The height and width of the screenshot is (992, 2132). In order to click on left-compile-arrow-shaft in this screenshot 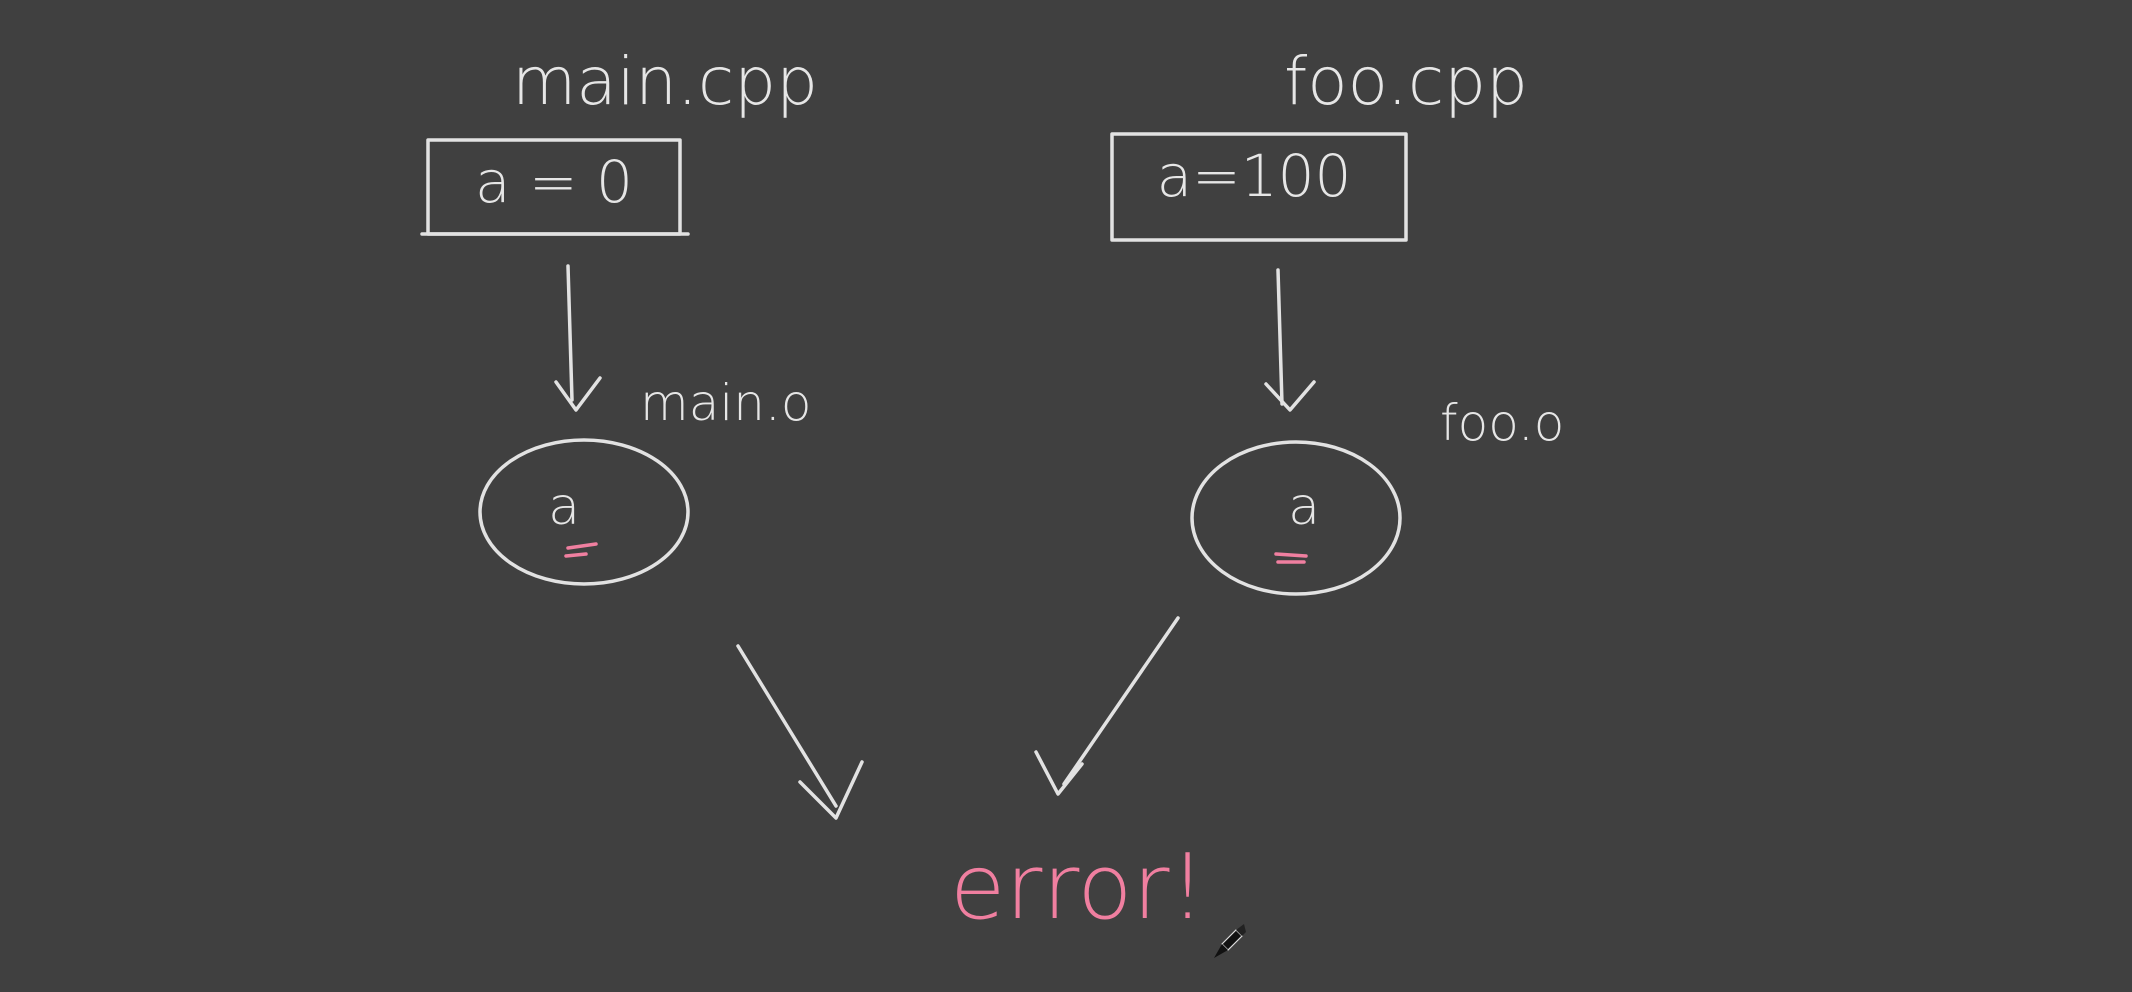, I will do `click(570, 333)`.